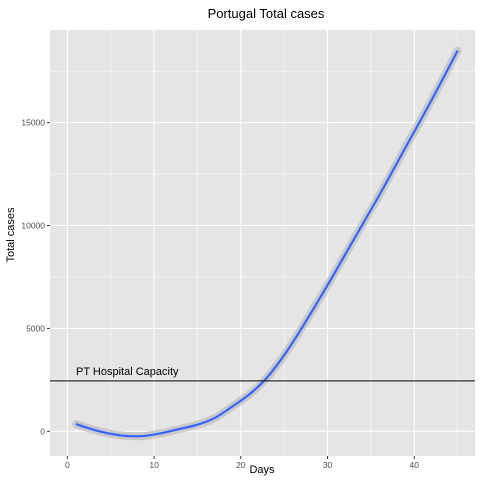 The height and width of the screenshot is (480, 480). I want to click on y-axis-title: Total cases, so click(11, 235).